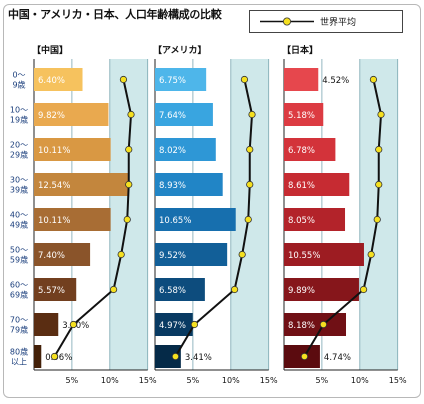  I want to click on panel-1-band, so click(128, 214).